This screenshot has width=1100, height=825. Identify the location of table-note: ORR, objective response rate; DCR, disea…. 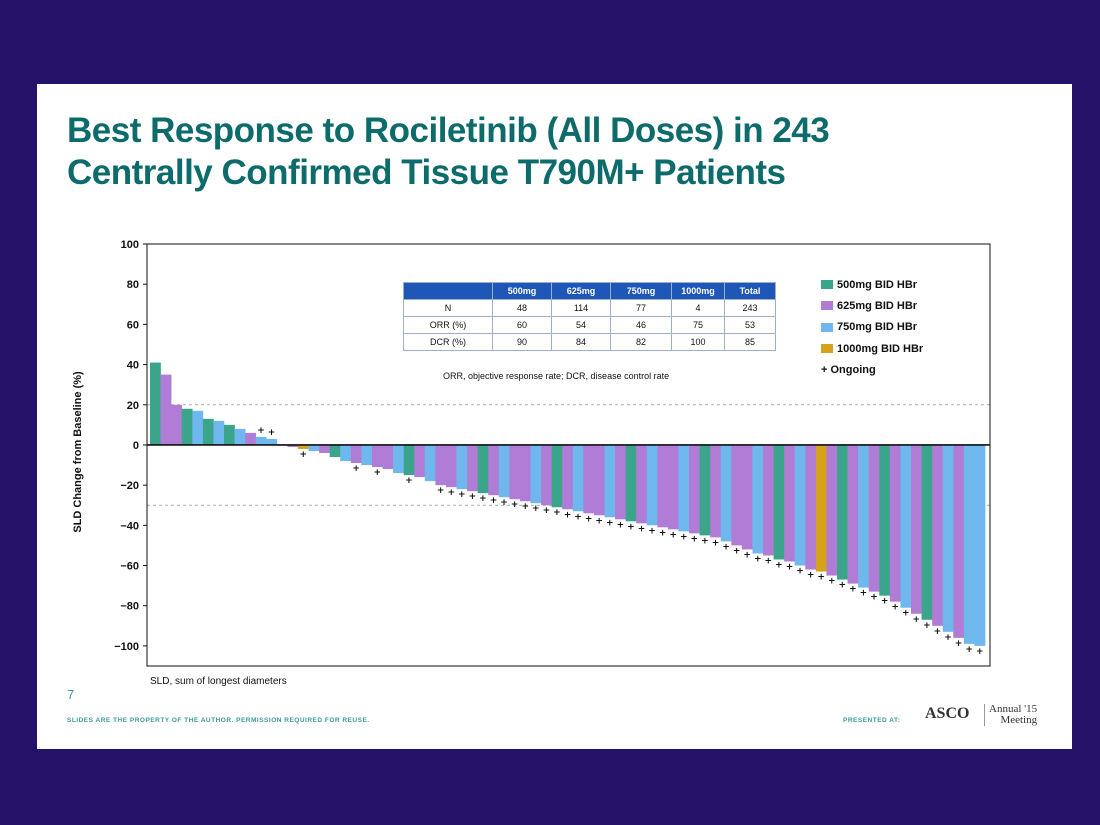
(556, 376).